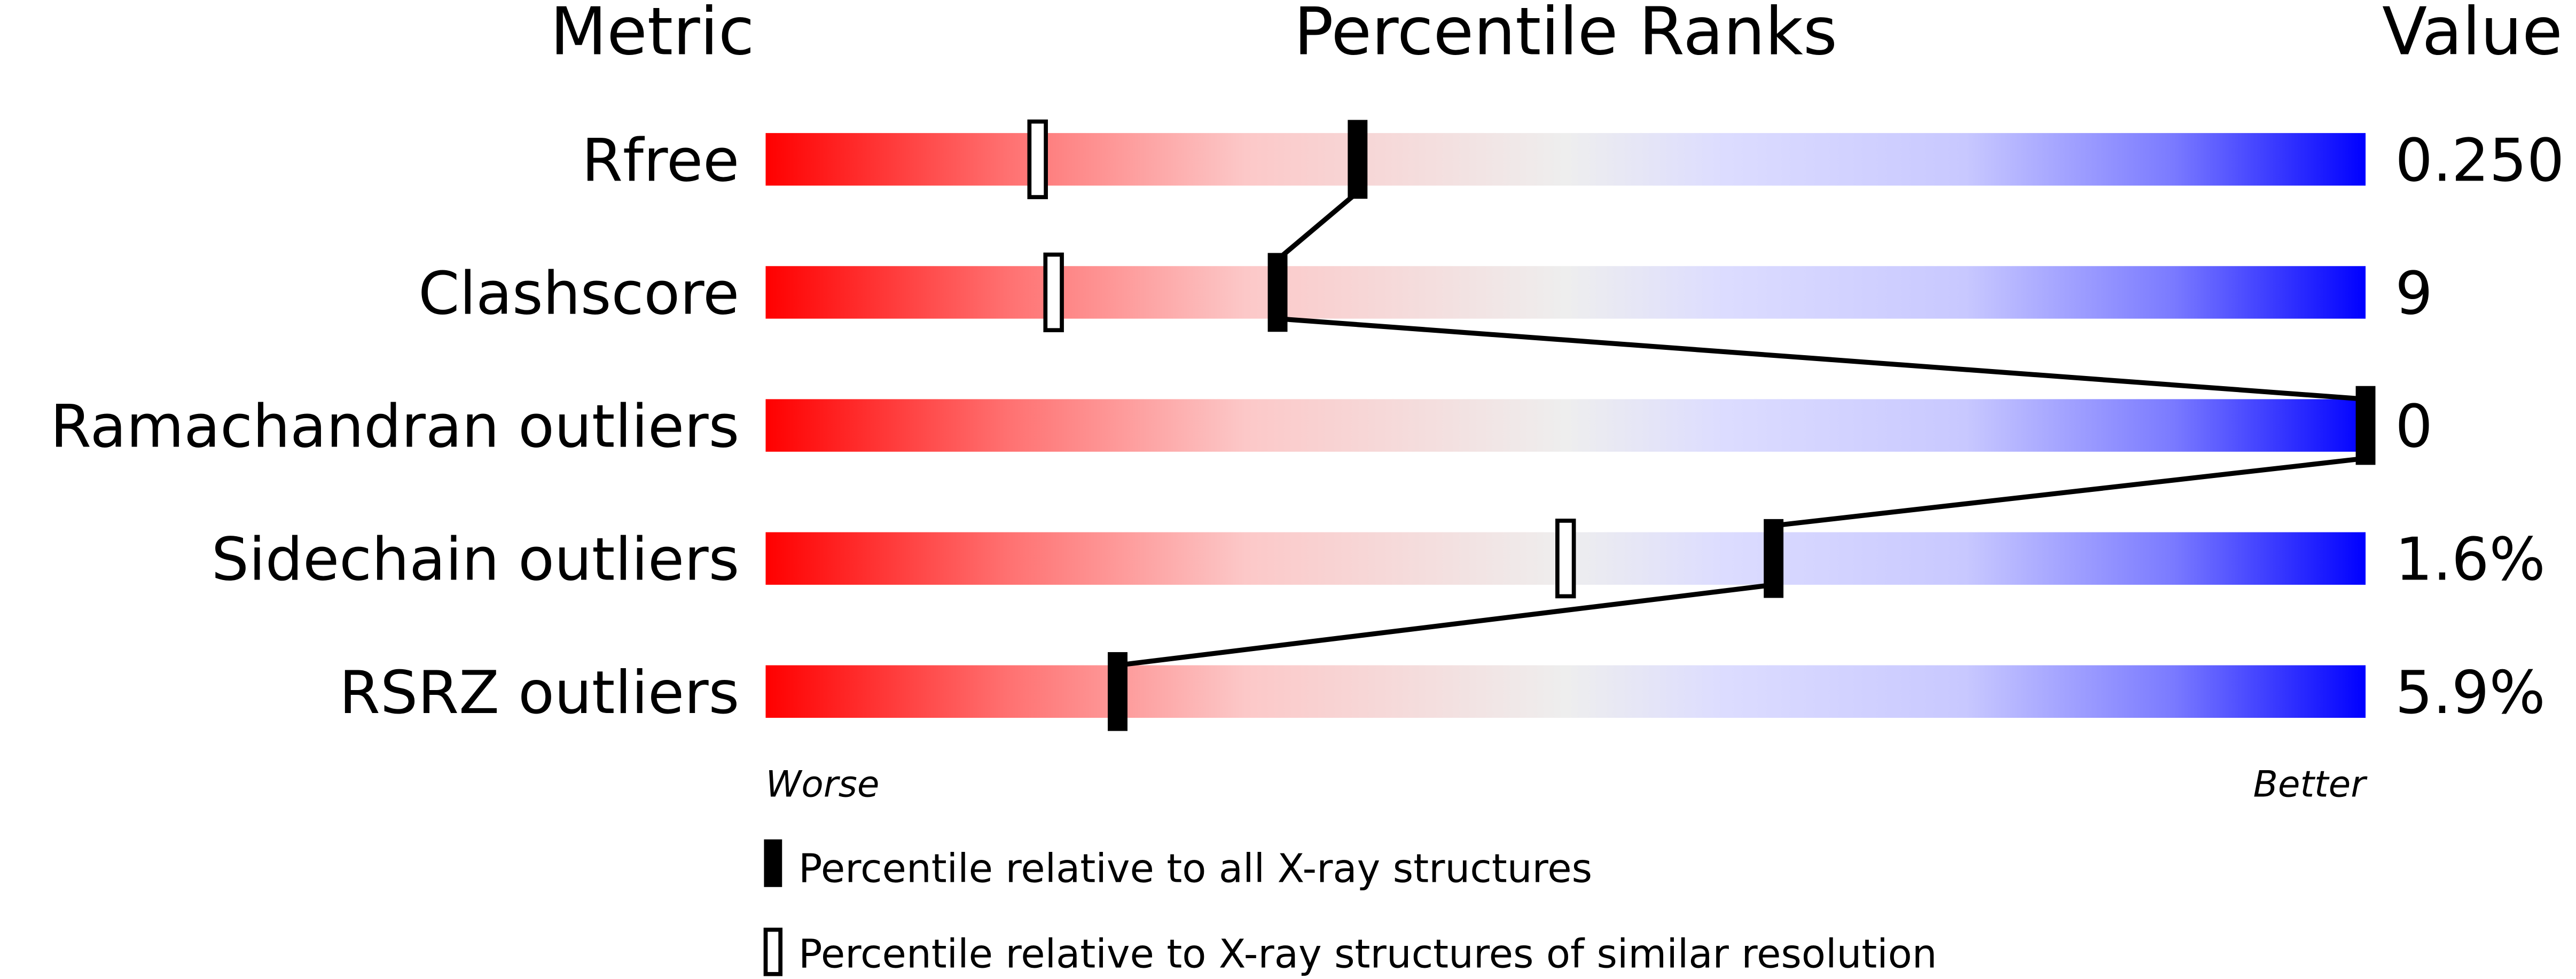 This screenshot has height=979, width=2576. What do you see at coordinates (2310, 784) in the screenshot?
I see `axis-label-better: Better` at bounding box center [2310, 784].